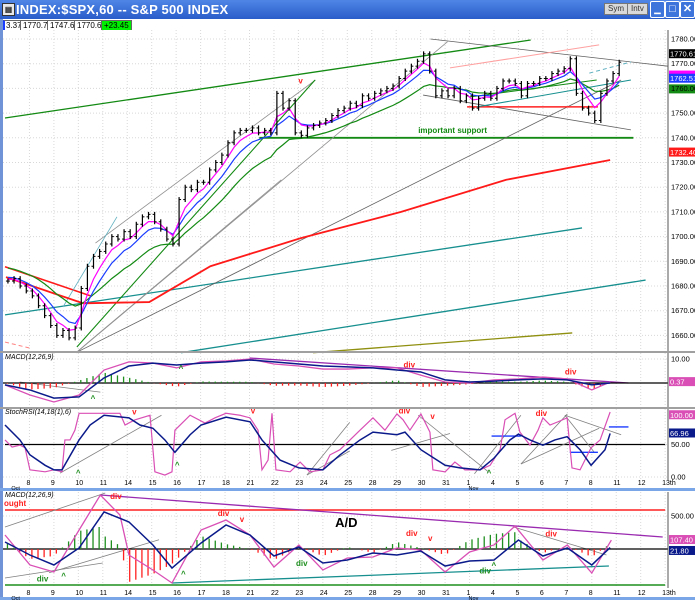 Image resolution: width=695 pixels, height=600 pixels. I want to click on y-tick-label: 0.00, so click(678, 477).